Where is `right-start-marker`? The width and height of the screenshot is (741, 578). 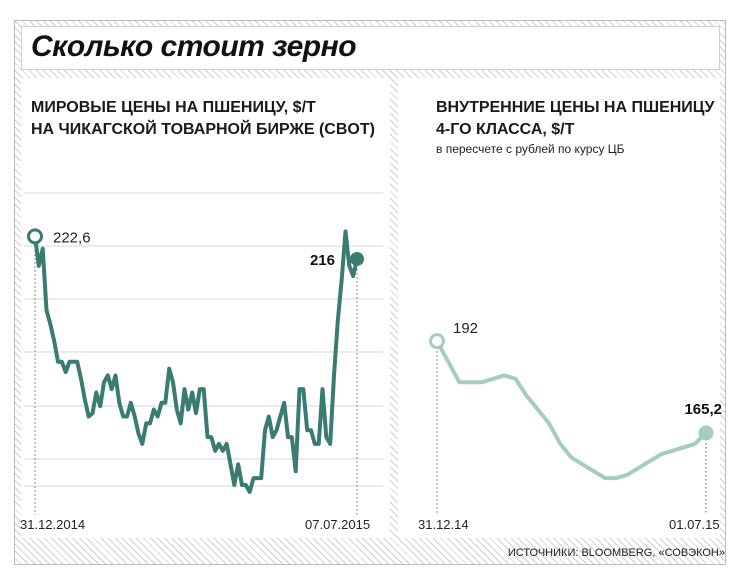
right-start-marker is located at coordinates (437, 341).